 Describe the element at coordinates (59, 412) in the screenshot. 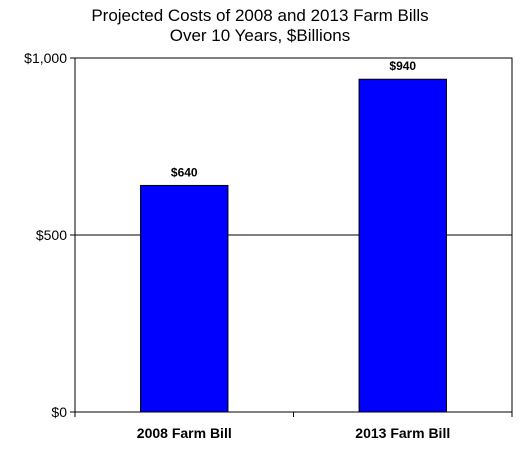

I see `y-tick-label: $0` at that location.